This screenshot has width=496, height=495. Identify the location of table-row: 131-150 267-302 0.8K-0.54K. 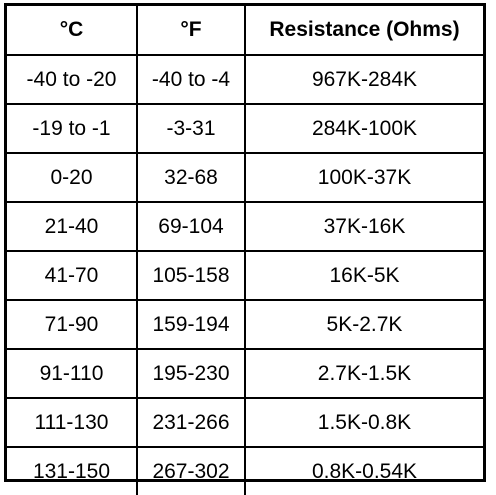
(245, 470).